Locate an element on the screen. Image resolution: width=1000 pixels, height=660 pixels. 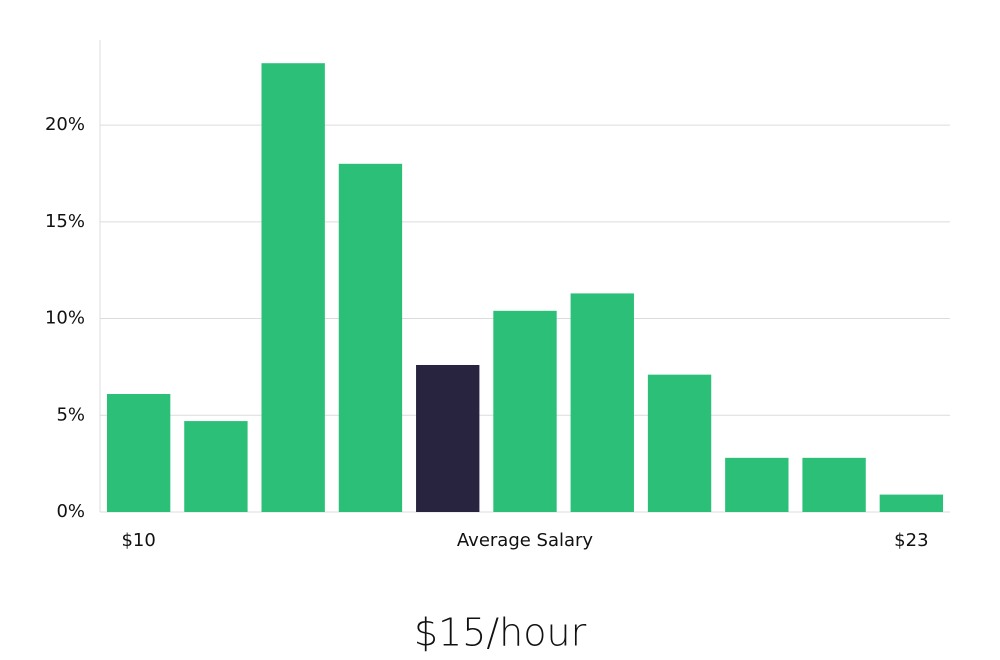
x-tick-label: $23 is located at coordinates (911, 540).